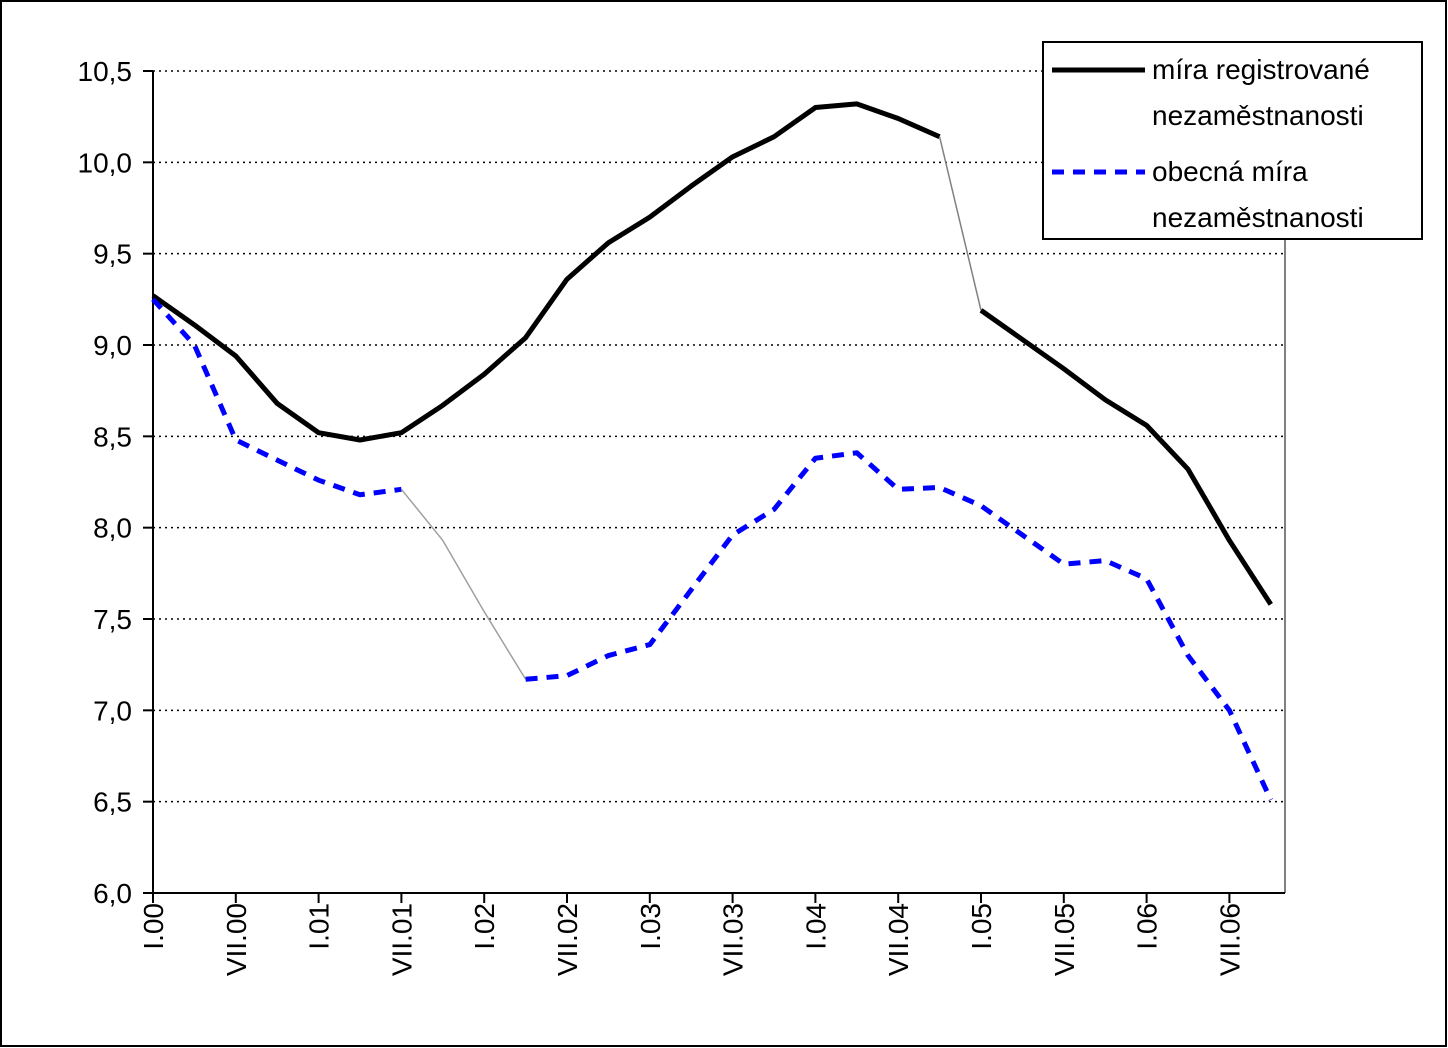 The height and width of the screenshot is (1048, 1448). Describe the element at coordinates (319, 926) in the screenshot. I see `x-tick-label: I.01` at that location.